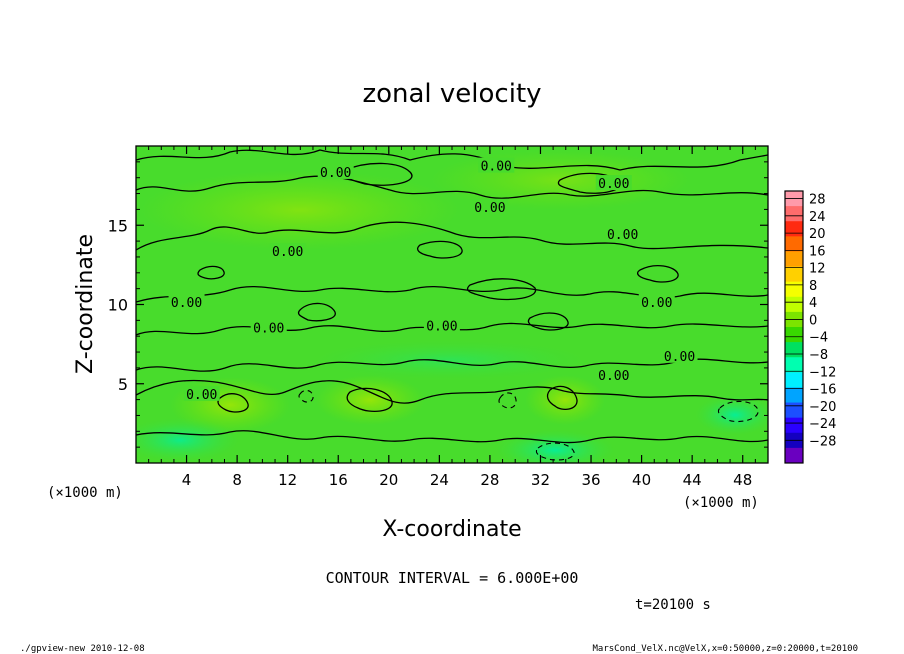 The width and height of the screenshot is (904, 654). I want to click on y-axis-label: Z-coordinate, so click(85, 304).